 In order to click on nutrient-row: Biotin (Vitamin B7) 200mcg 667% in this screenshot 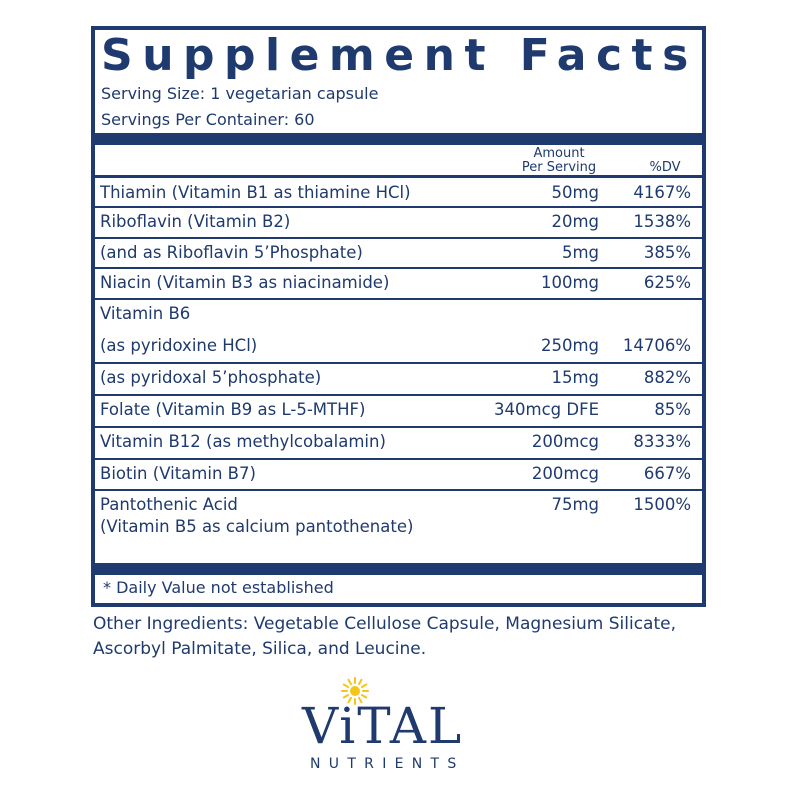, I will do `click(398, 475)`.